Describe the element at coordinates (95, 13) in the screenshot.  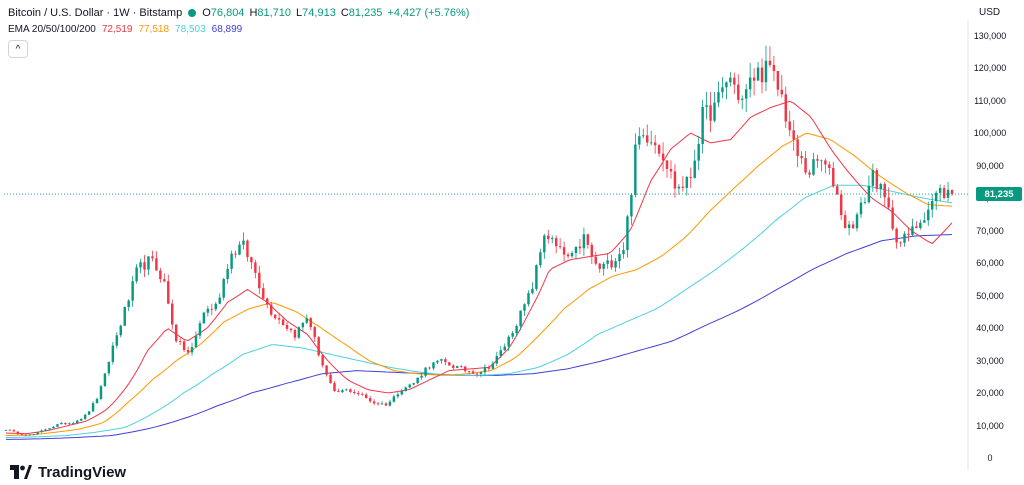
I see `symbol-title: Bitcoin / U.S. Dollar · 1W · Bitstamp` at that location.